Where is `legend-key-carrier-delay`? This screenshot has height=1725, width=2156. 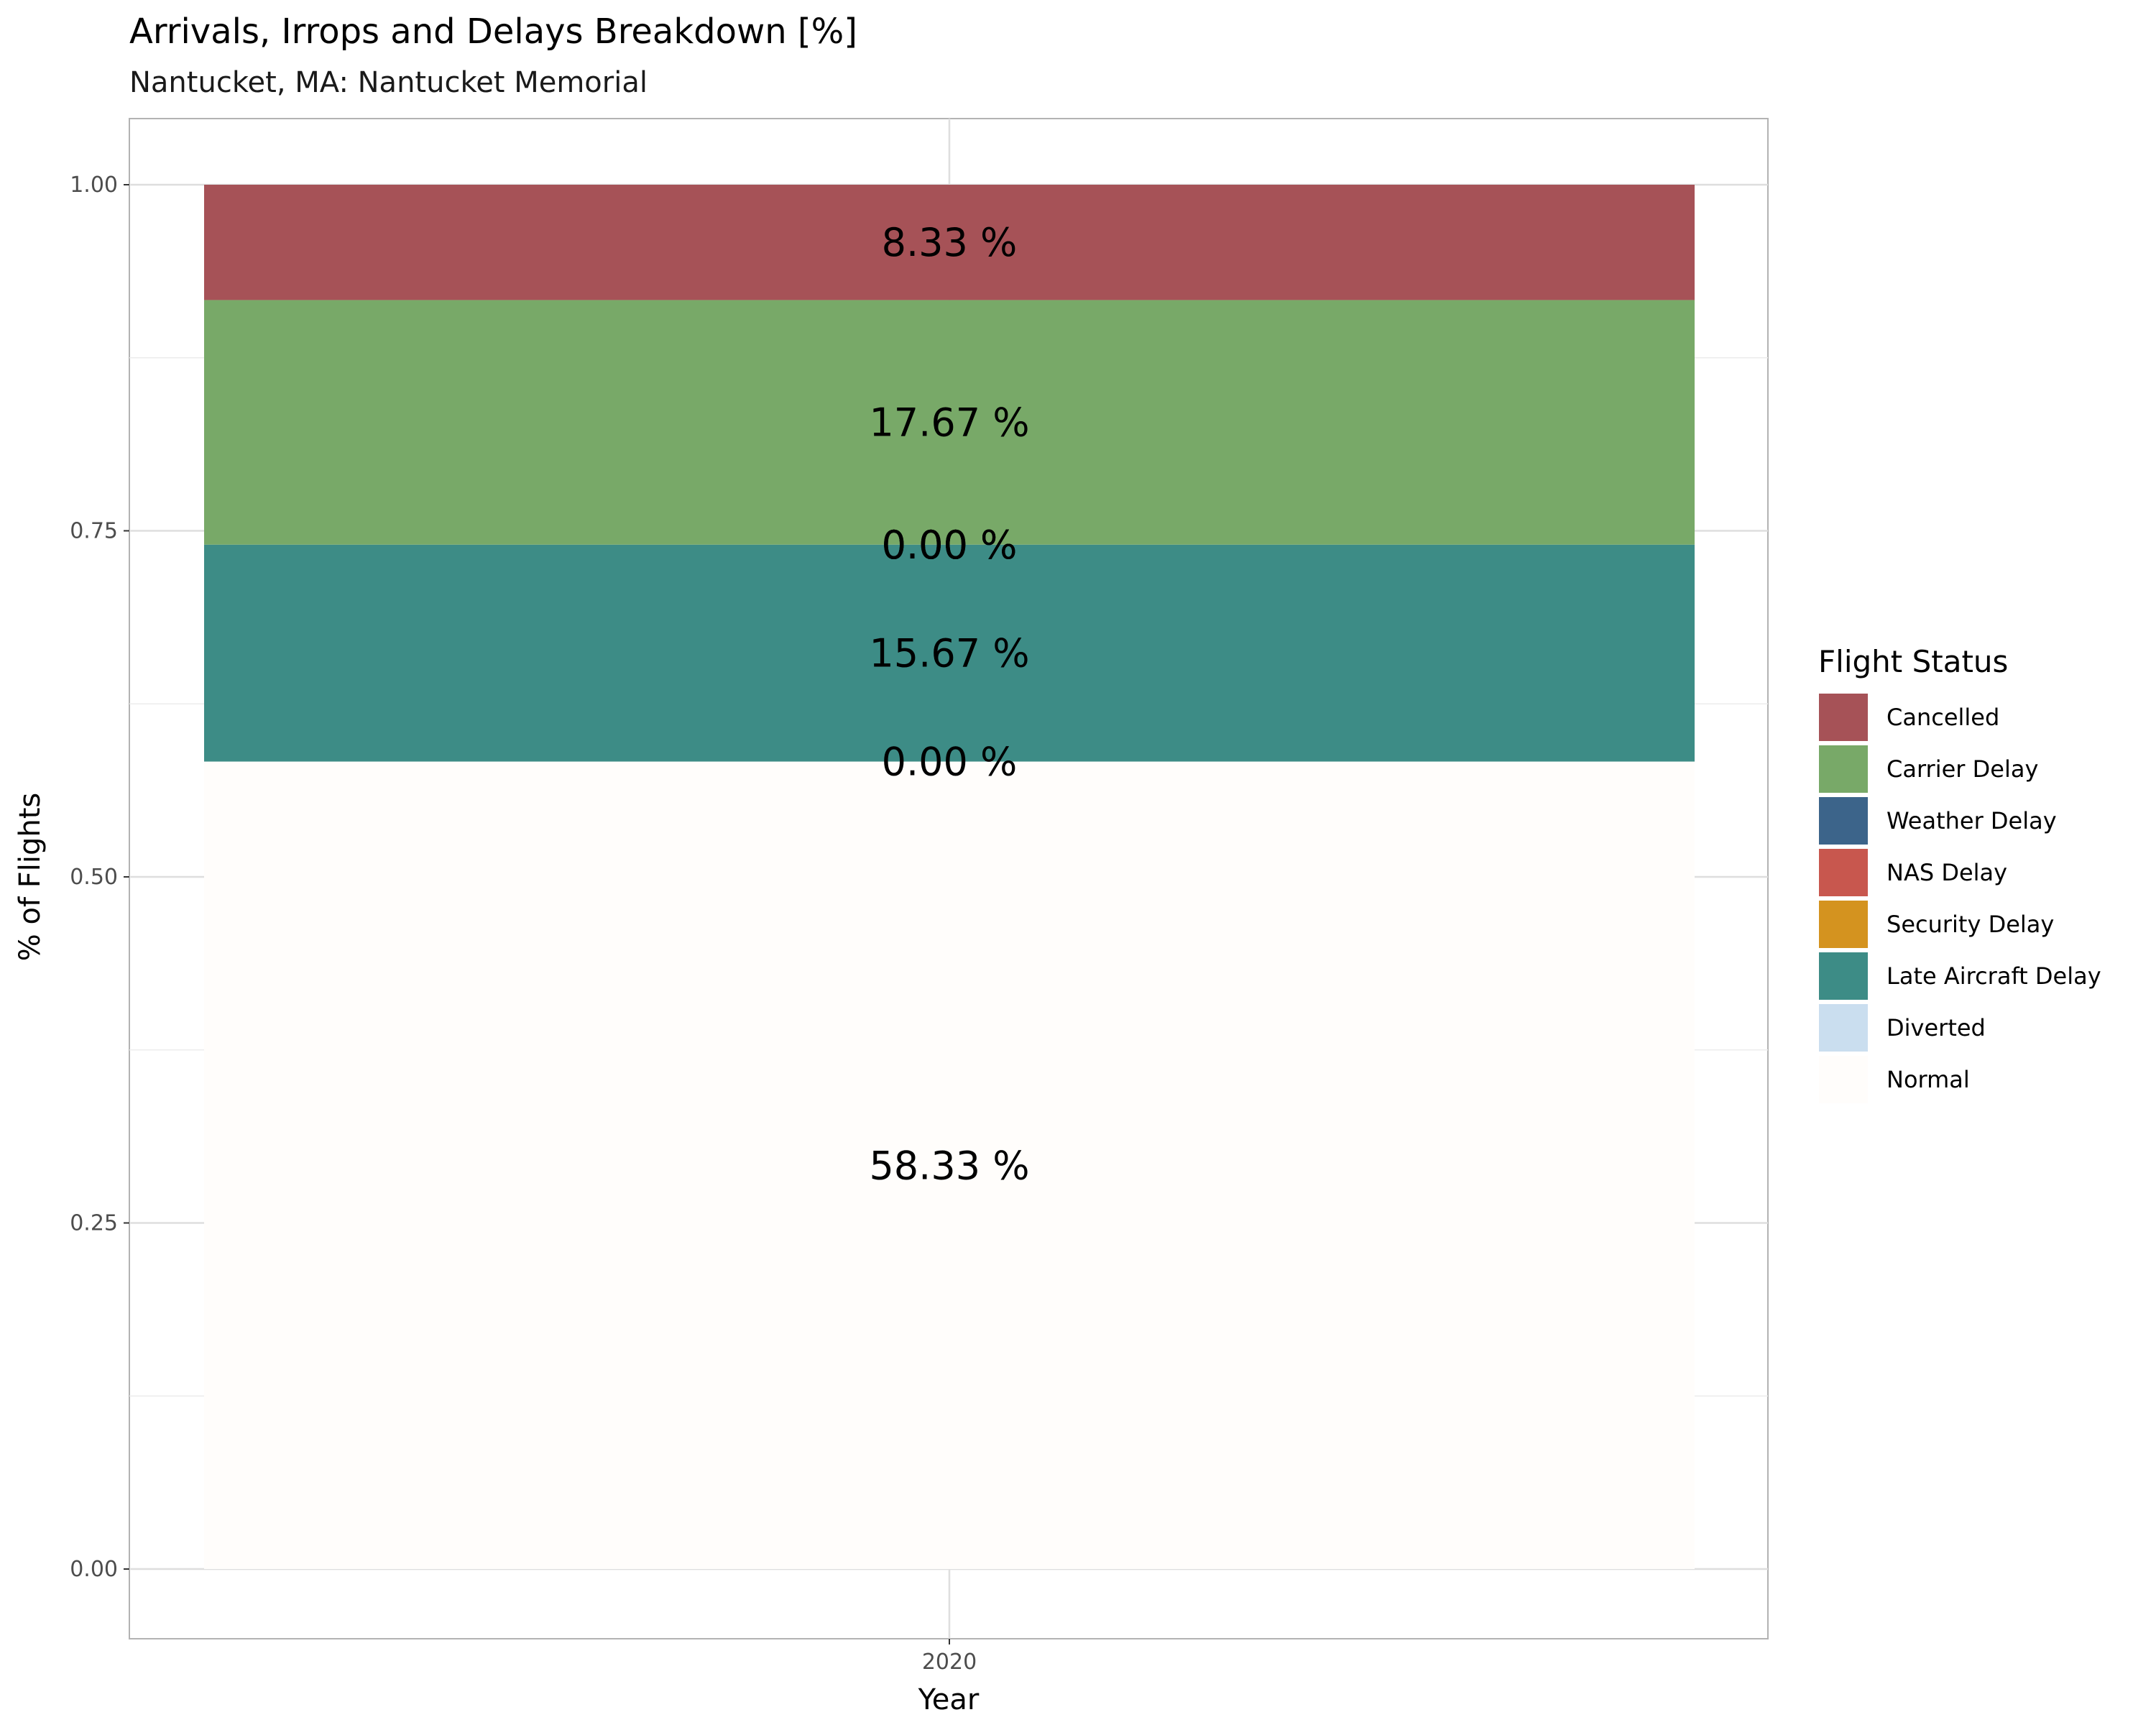 legend-key-carrier-delay is located at coordinates (1844, 769).